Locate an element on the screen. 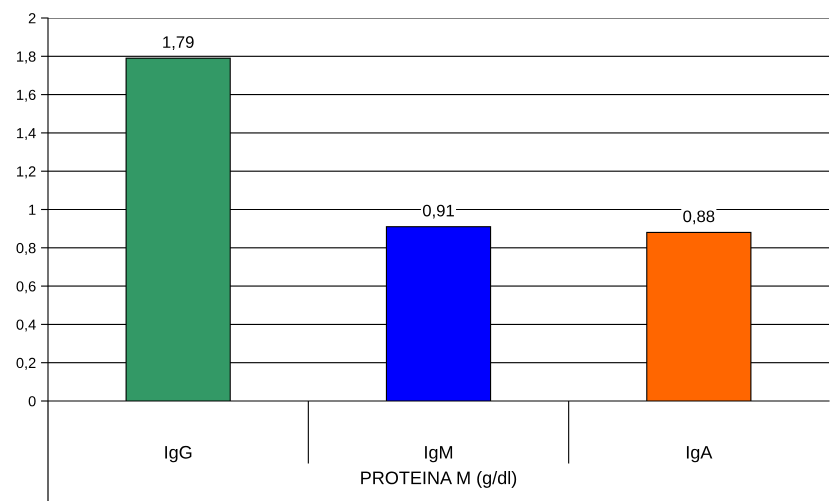 This screenshot has height=501, width=830. y-tick-label: 1,2 is located at coordinates (26, 172).